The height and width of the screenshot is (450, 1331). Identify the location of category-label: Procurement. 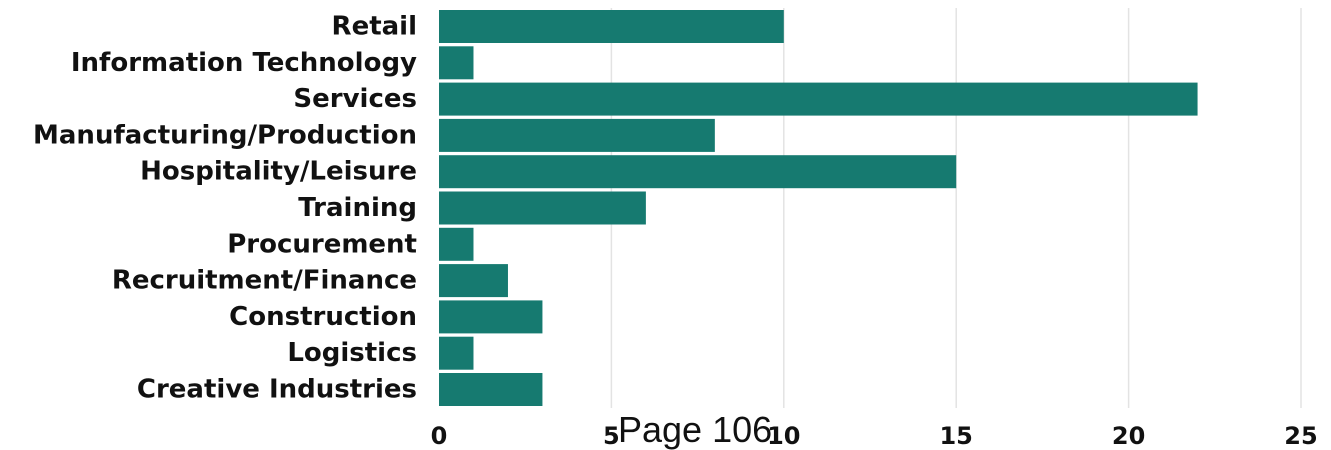
(322, 244).